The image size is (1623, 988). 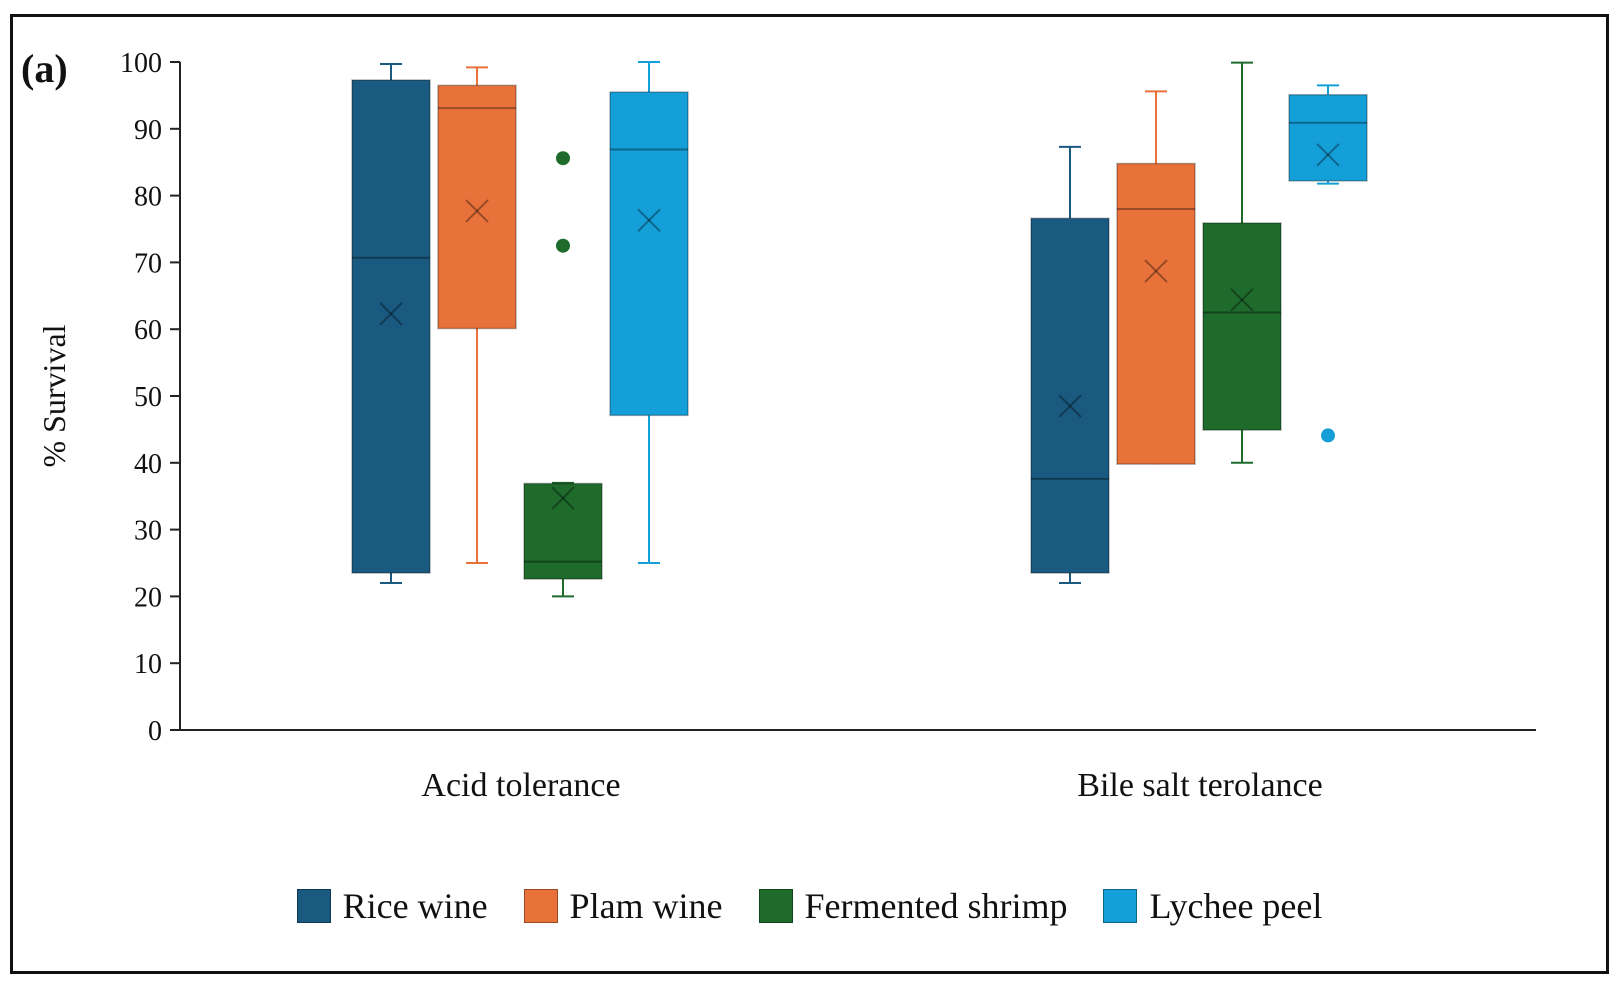 I want to click on legend-item: Fermented shrimp, so click(x=913, y=906).